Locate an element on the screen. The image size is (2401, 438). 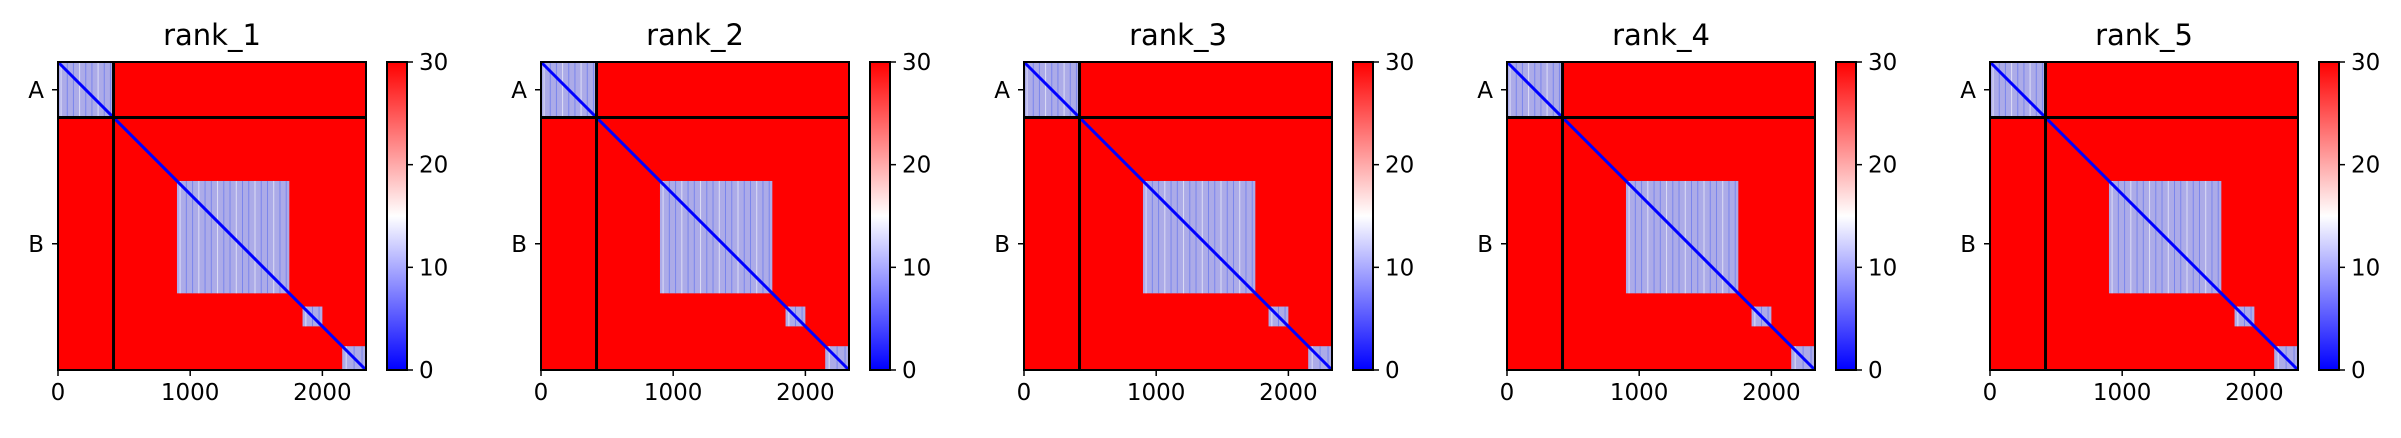
chart-title: rank_1 is located at coordinates (212, 35).